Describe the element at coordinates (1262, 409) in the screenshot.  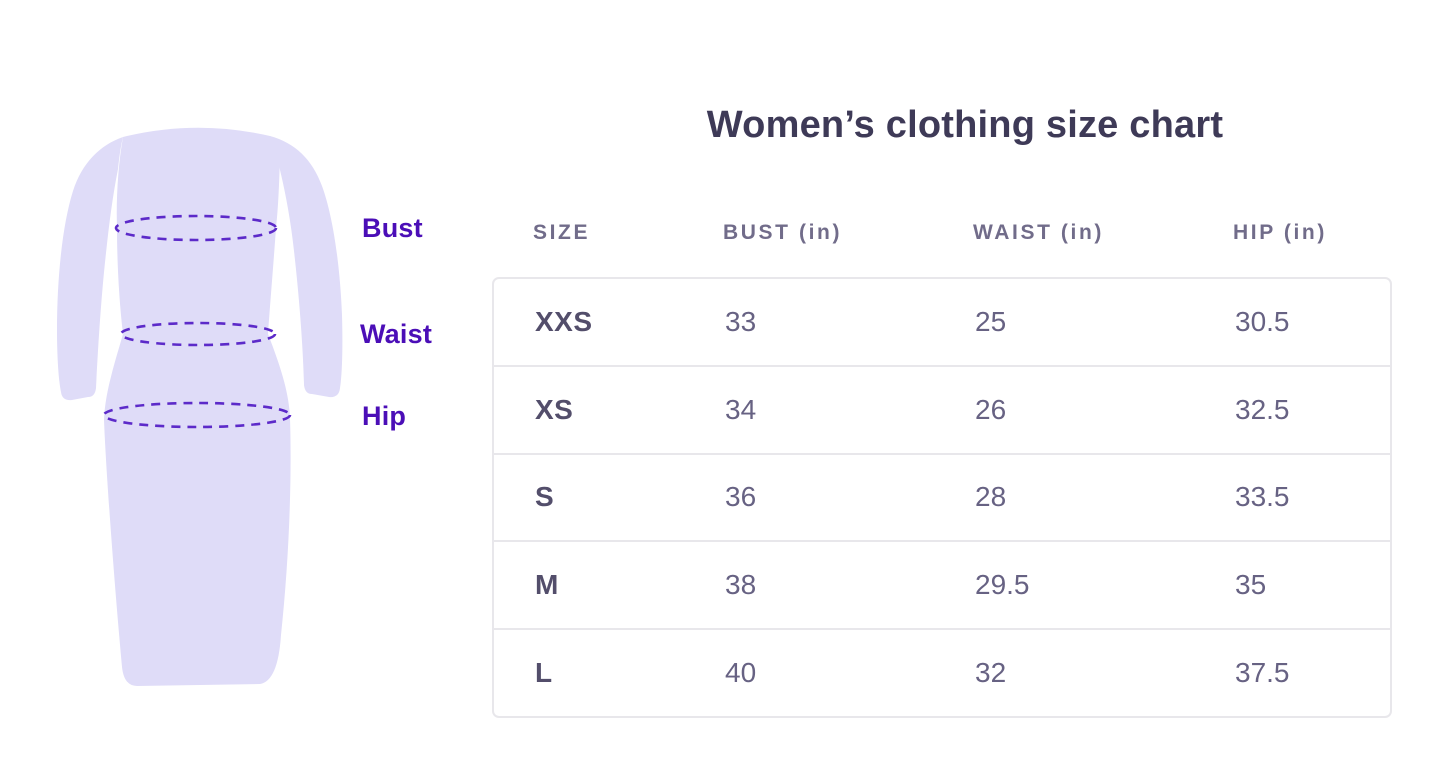
I see `hip-cell: 32.5` at that location.